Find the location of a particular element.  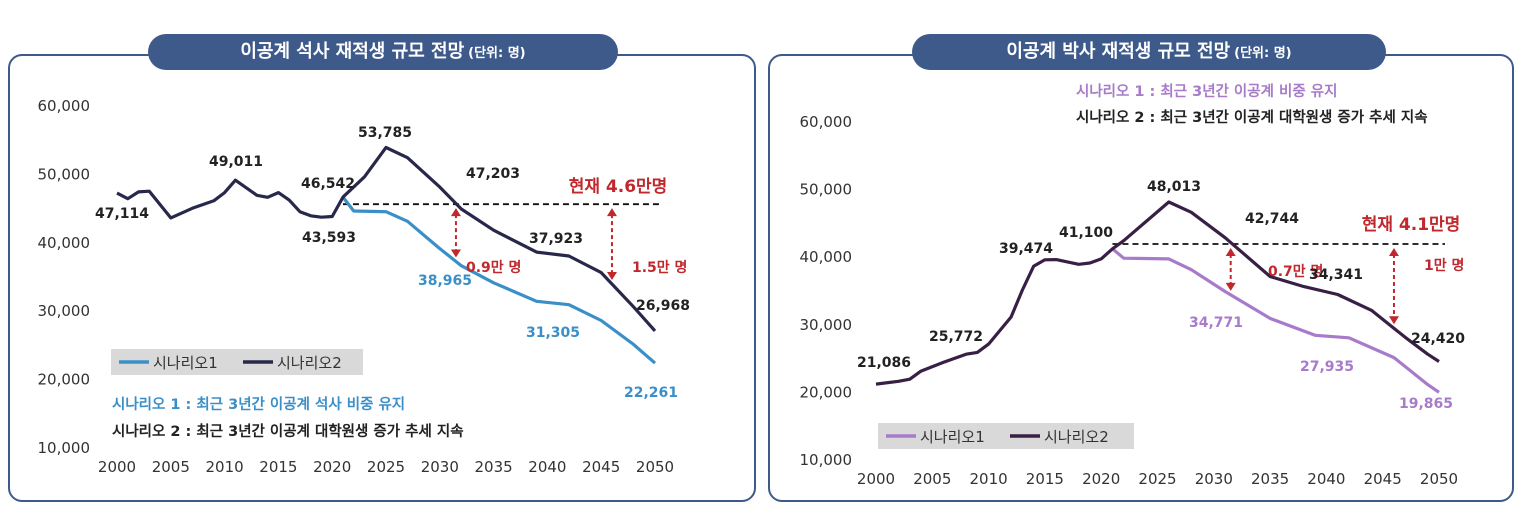

doctoral-chart-title: 이공계 박사 재적생 규모 전망 (단위: 명) is located at coordinates (1149, 52).